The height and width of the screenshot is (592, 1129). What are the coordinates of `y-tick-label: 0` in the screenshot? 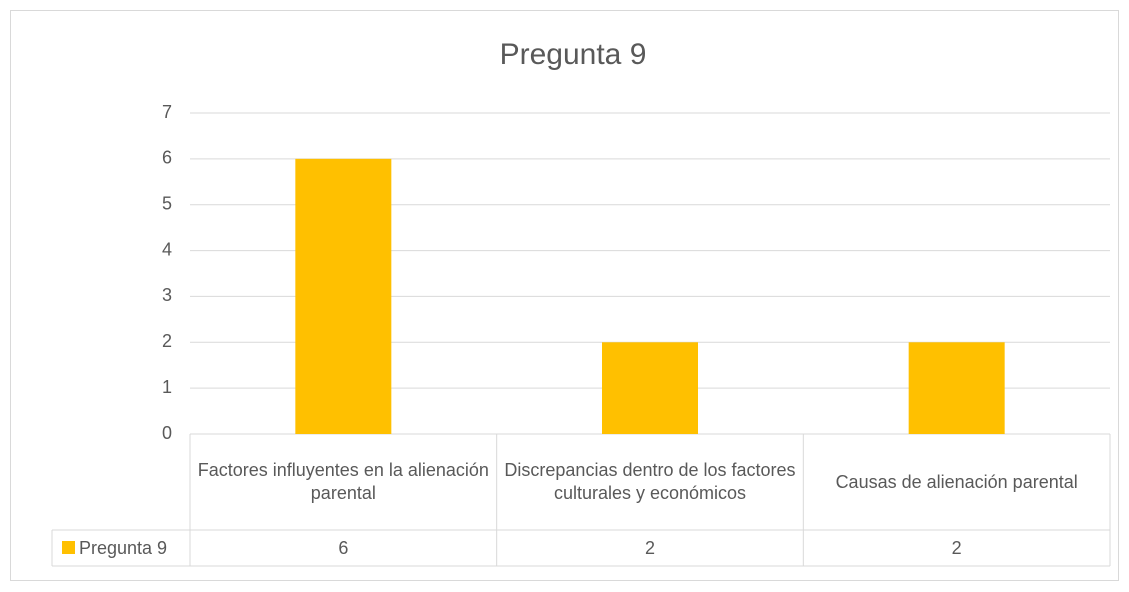 It's located at (167, 433).